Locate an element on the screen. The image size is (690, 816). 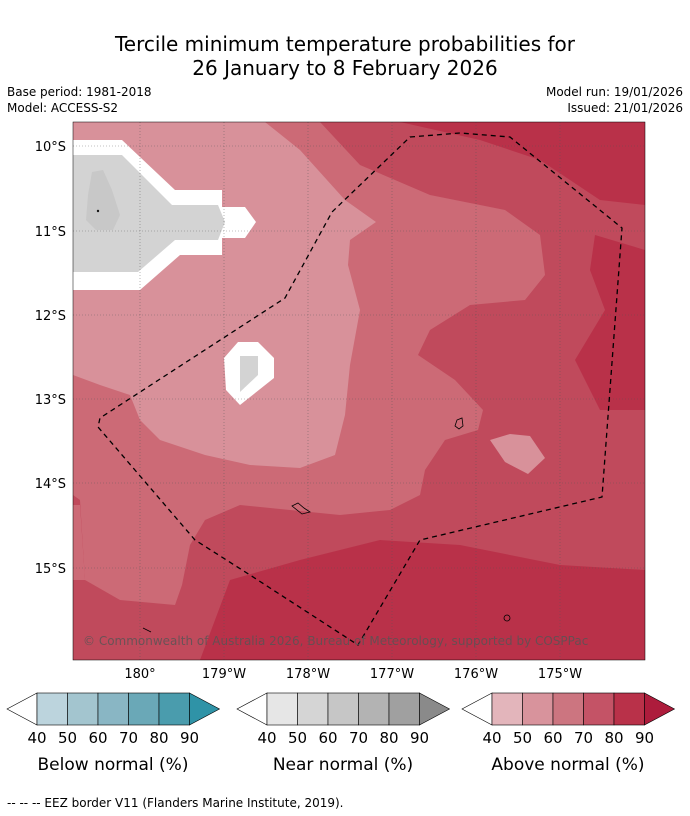
model-label: Model: ACCESS-S2 is located at coordinates (63, 108).